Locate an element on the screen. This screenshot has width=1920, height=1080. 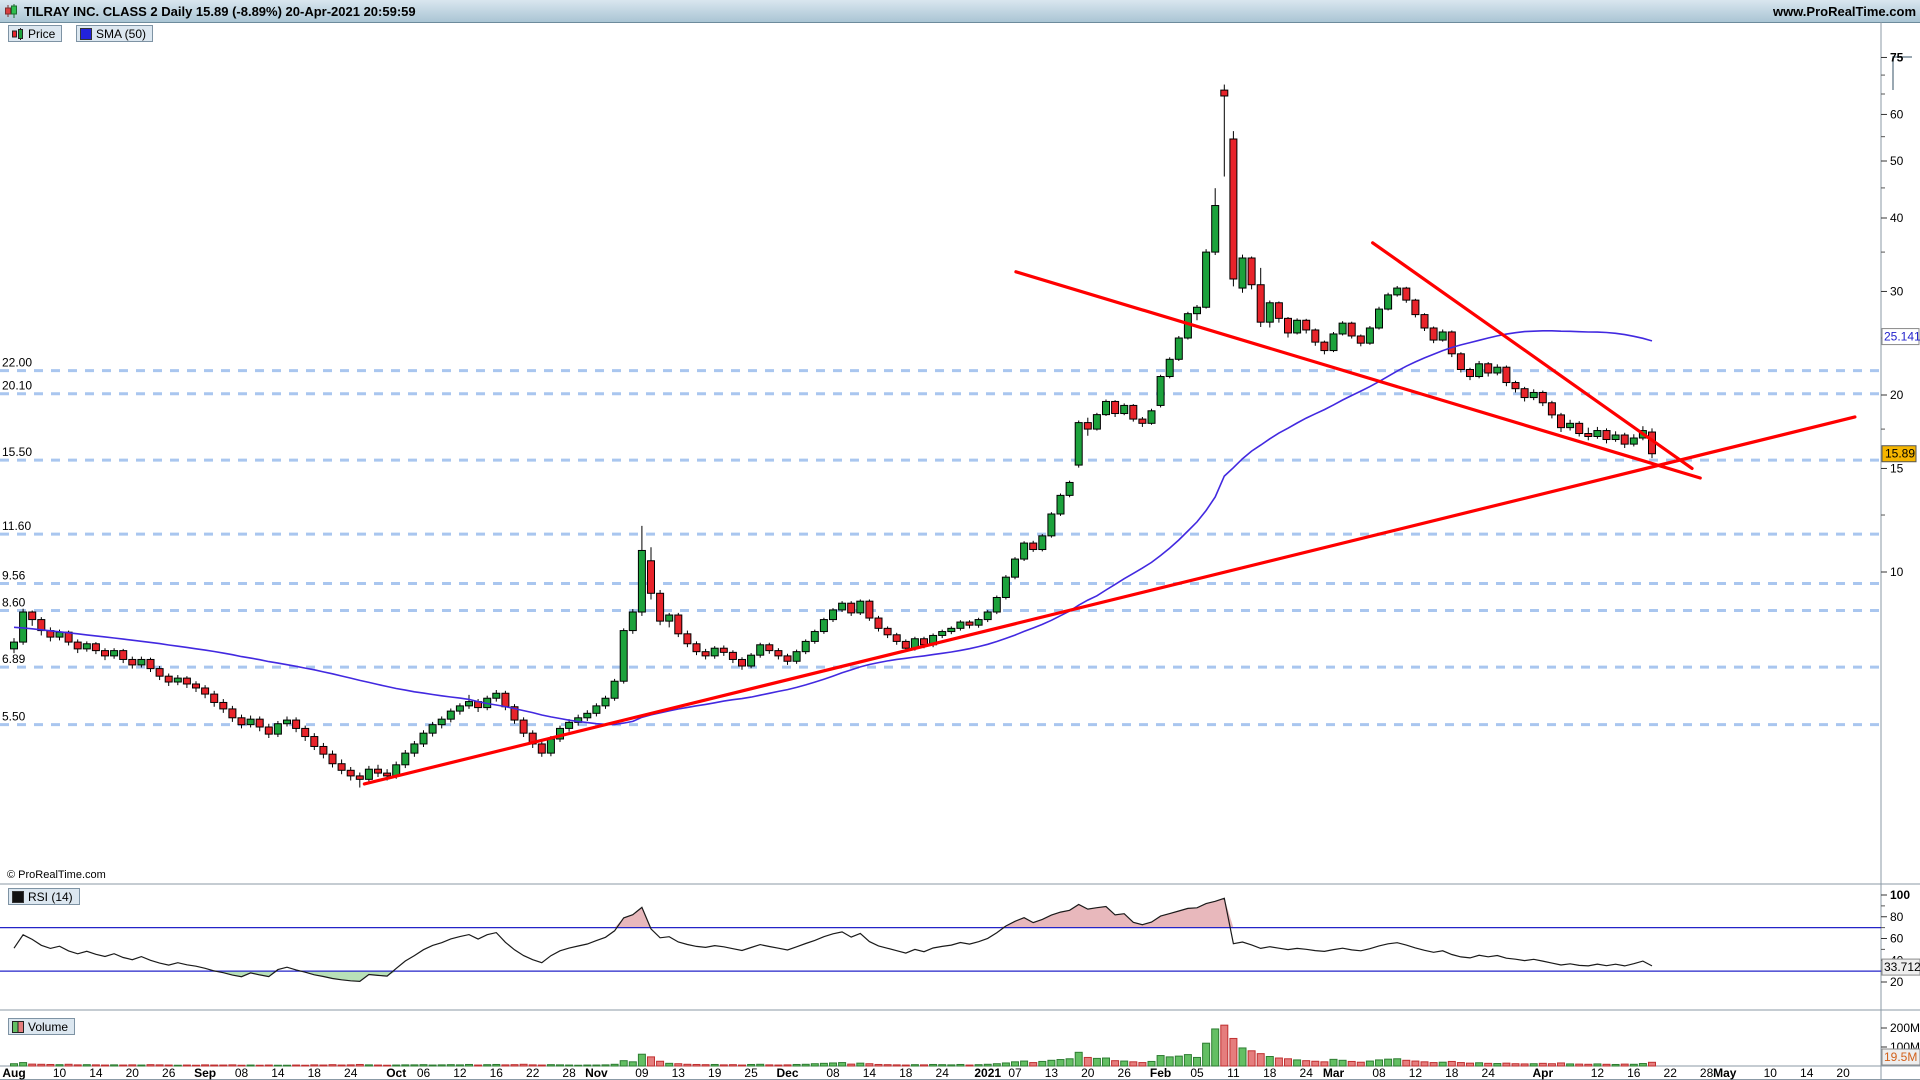
provider-url: www.ProRealTime.com is located at coordinates (1844, 11).